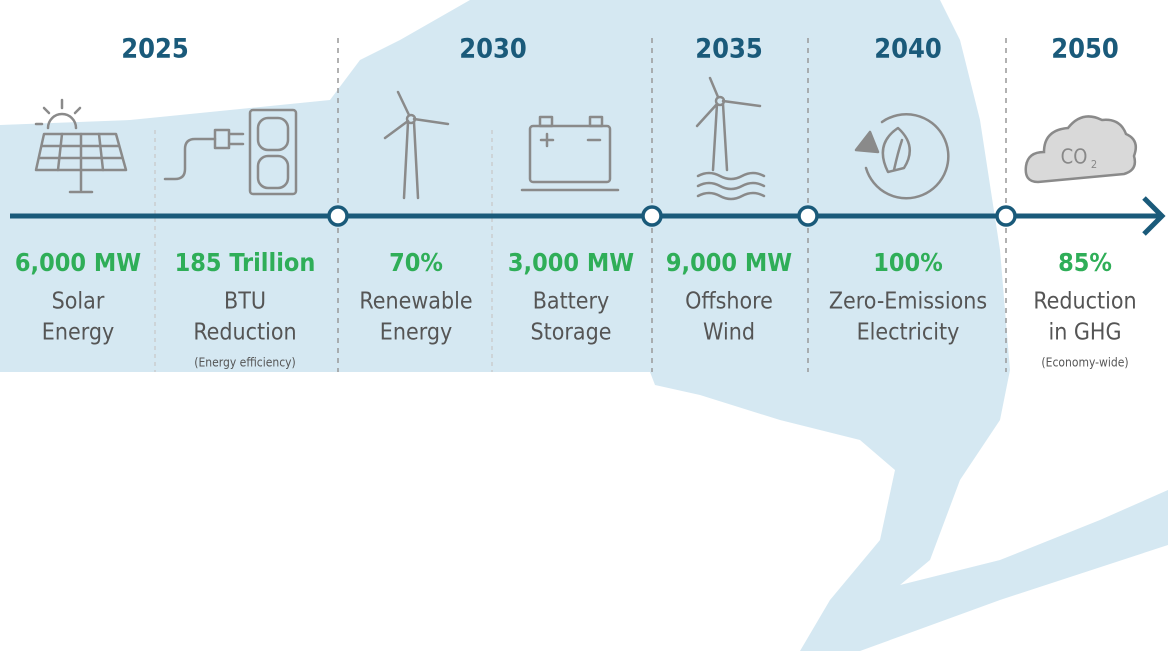  Describe the element at coordinates (245, 302) in the screenshot. I see `milestone-label: BTU` at that location.